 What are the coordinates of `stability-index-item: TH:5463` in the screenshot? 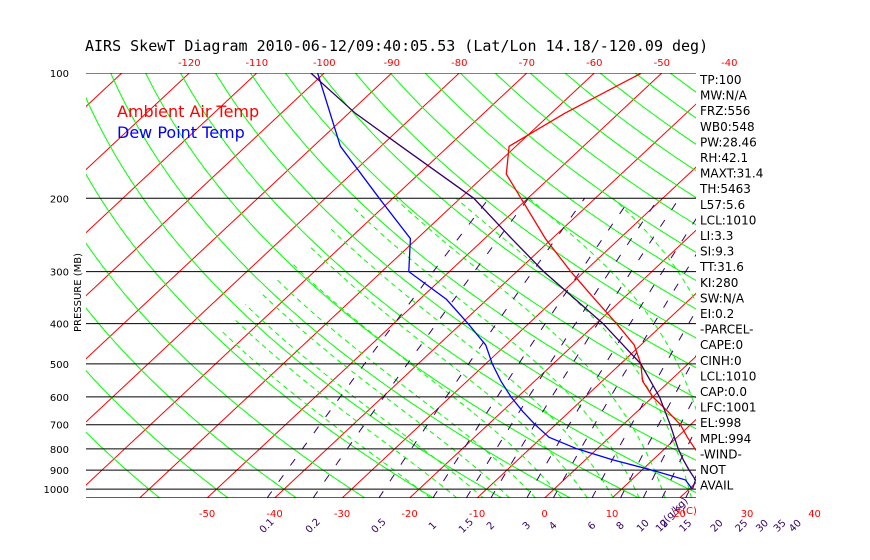 It's located at (725, 189).